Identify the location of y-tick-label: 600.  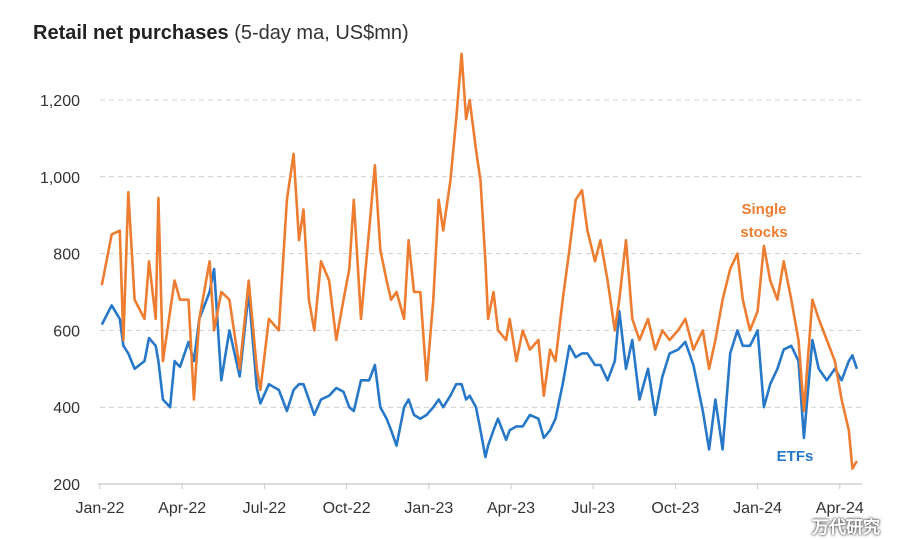
(66, 331).